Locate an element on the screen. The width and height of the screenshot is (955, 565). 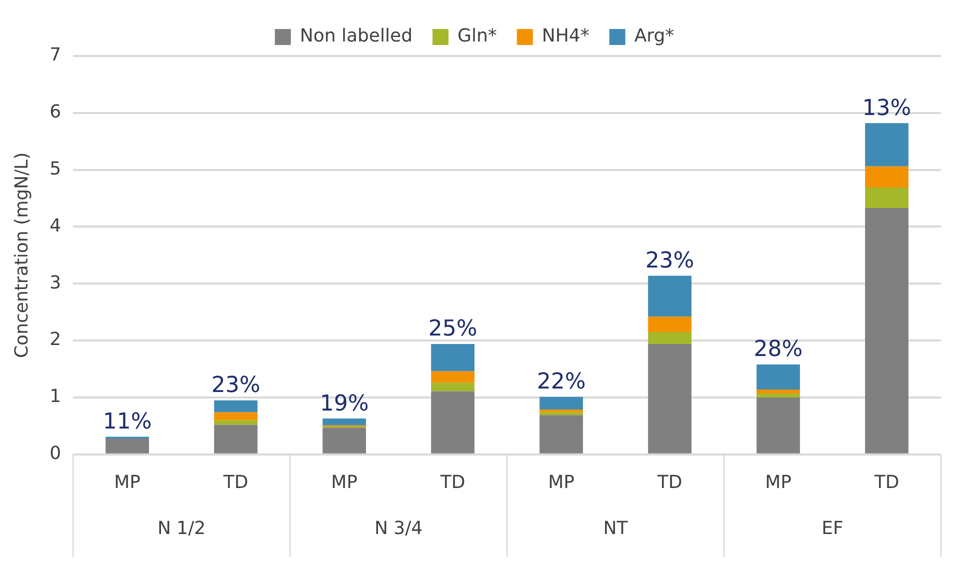
y-tick-label: 1 is located at coordinates (56, 397).